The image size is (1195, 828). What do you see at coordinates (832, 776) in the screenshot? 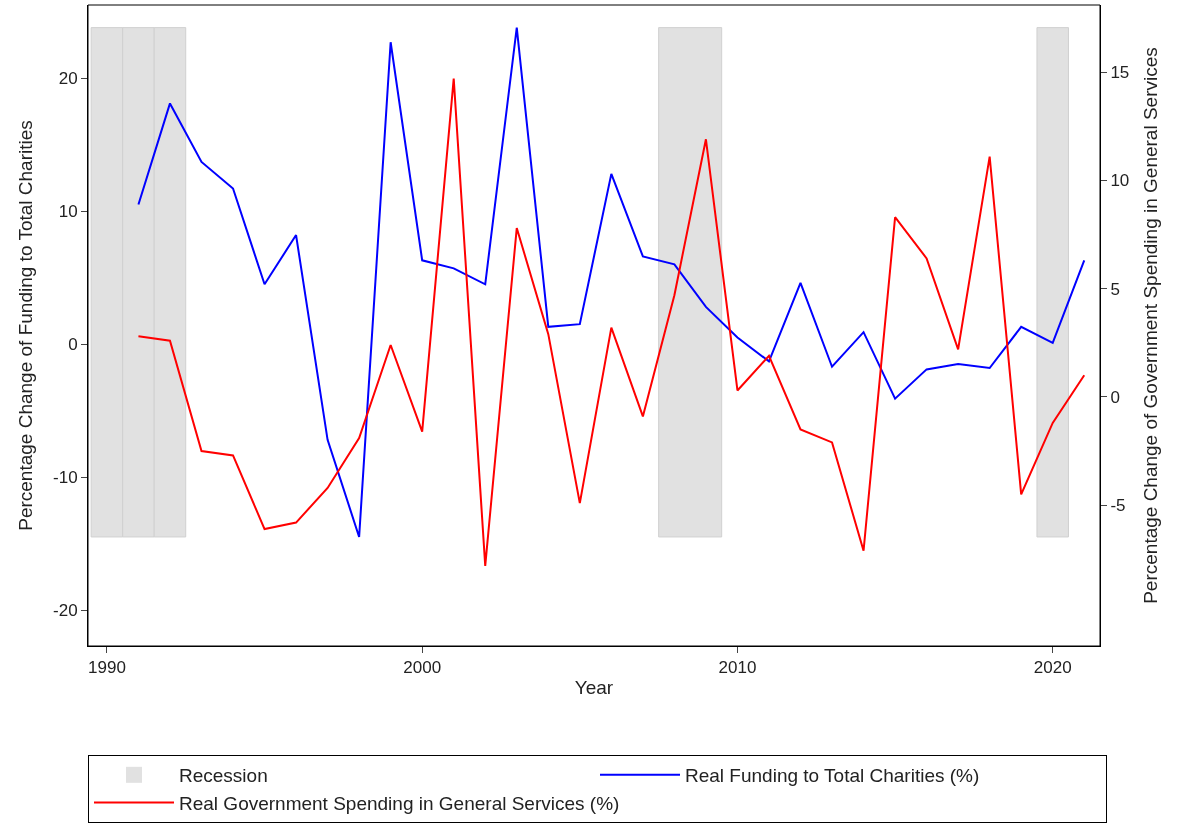
I see `legend-label: Real Funding to Total Charities (%)` at bounding box center [832, 776].